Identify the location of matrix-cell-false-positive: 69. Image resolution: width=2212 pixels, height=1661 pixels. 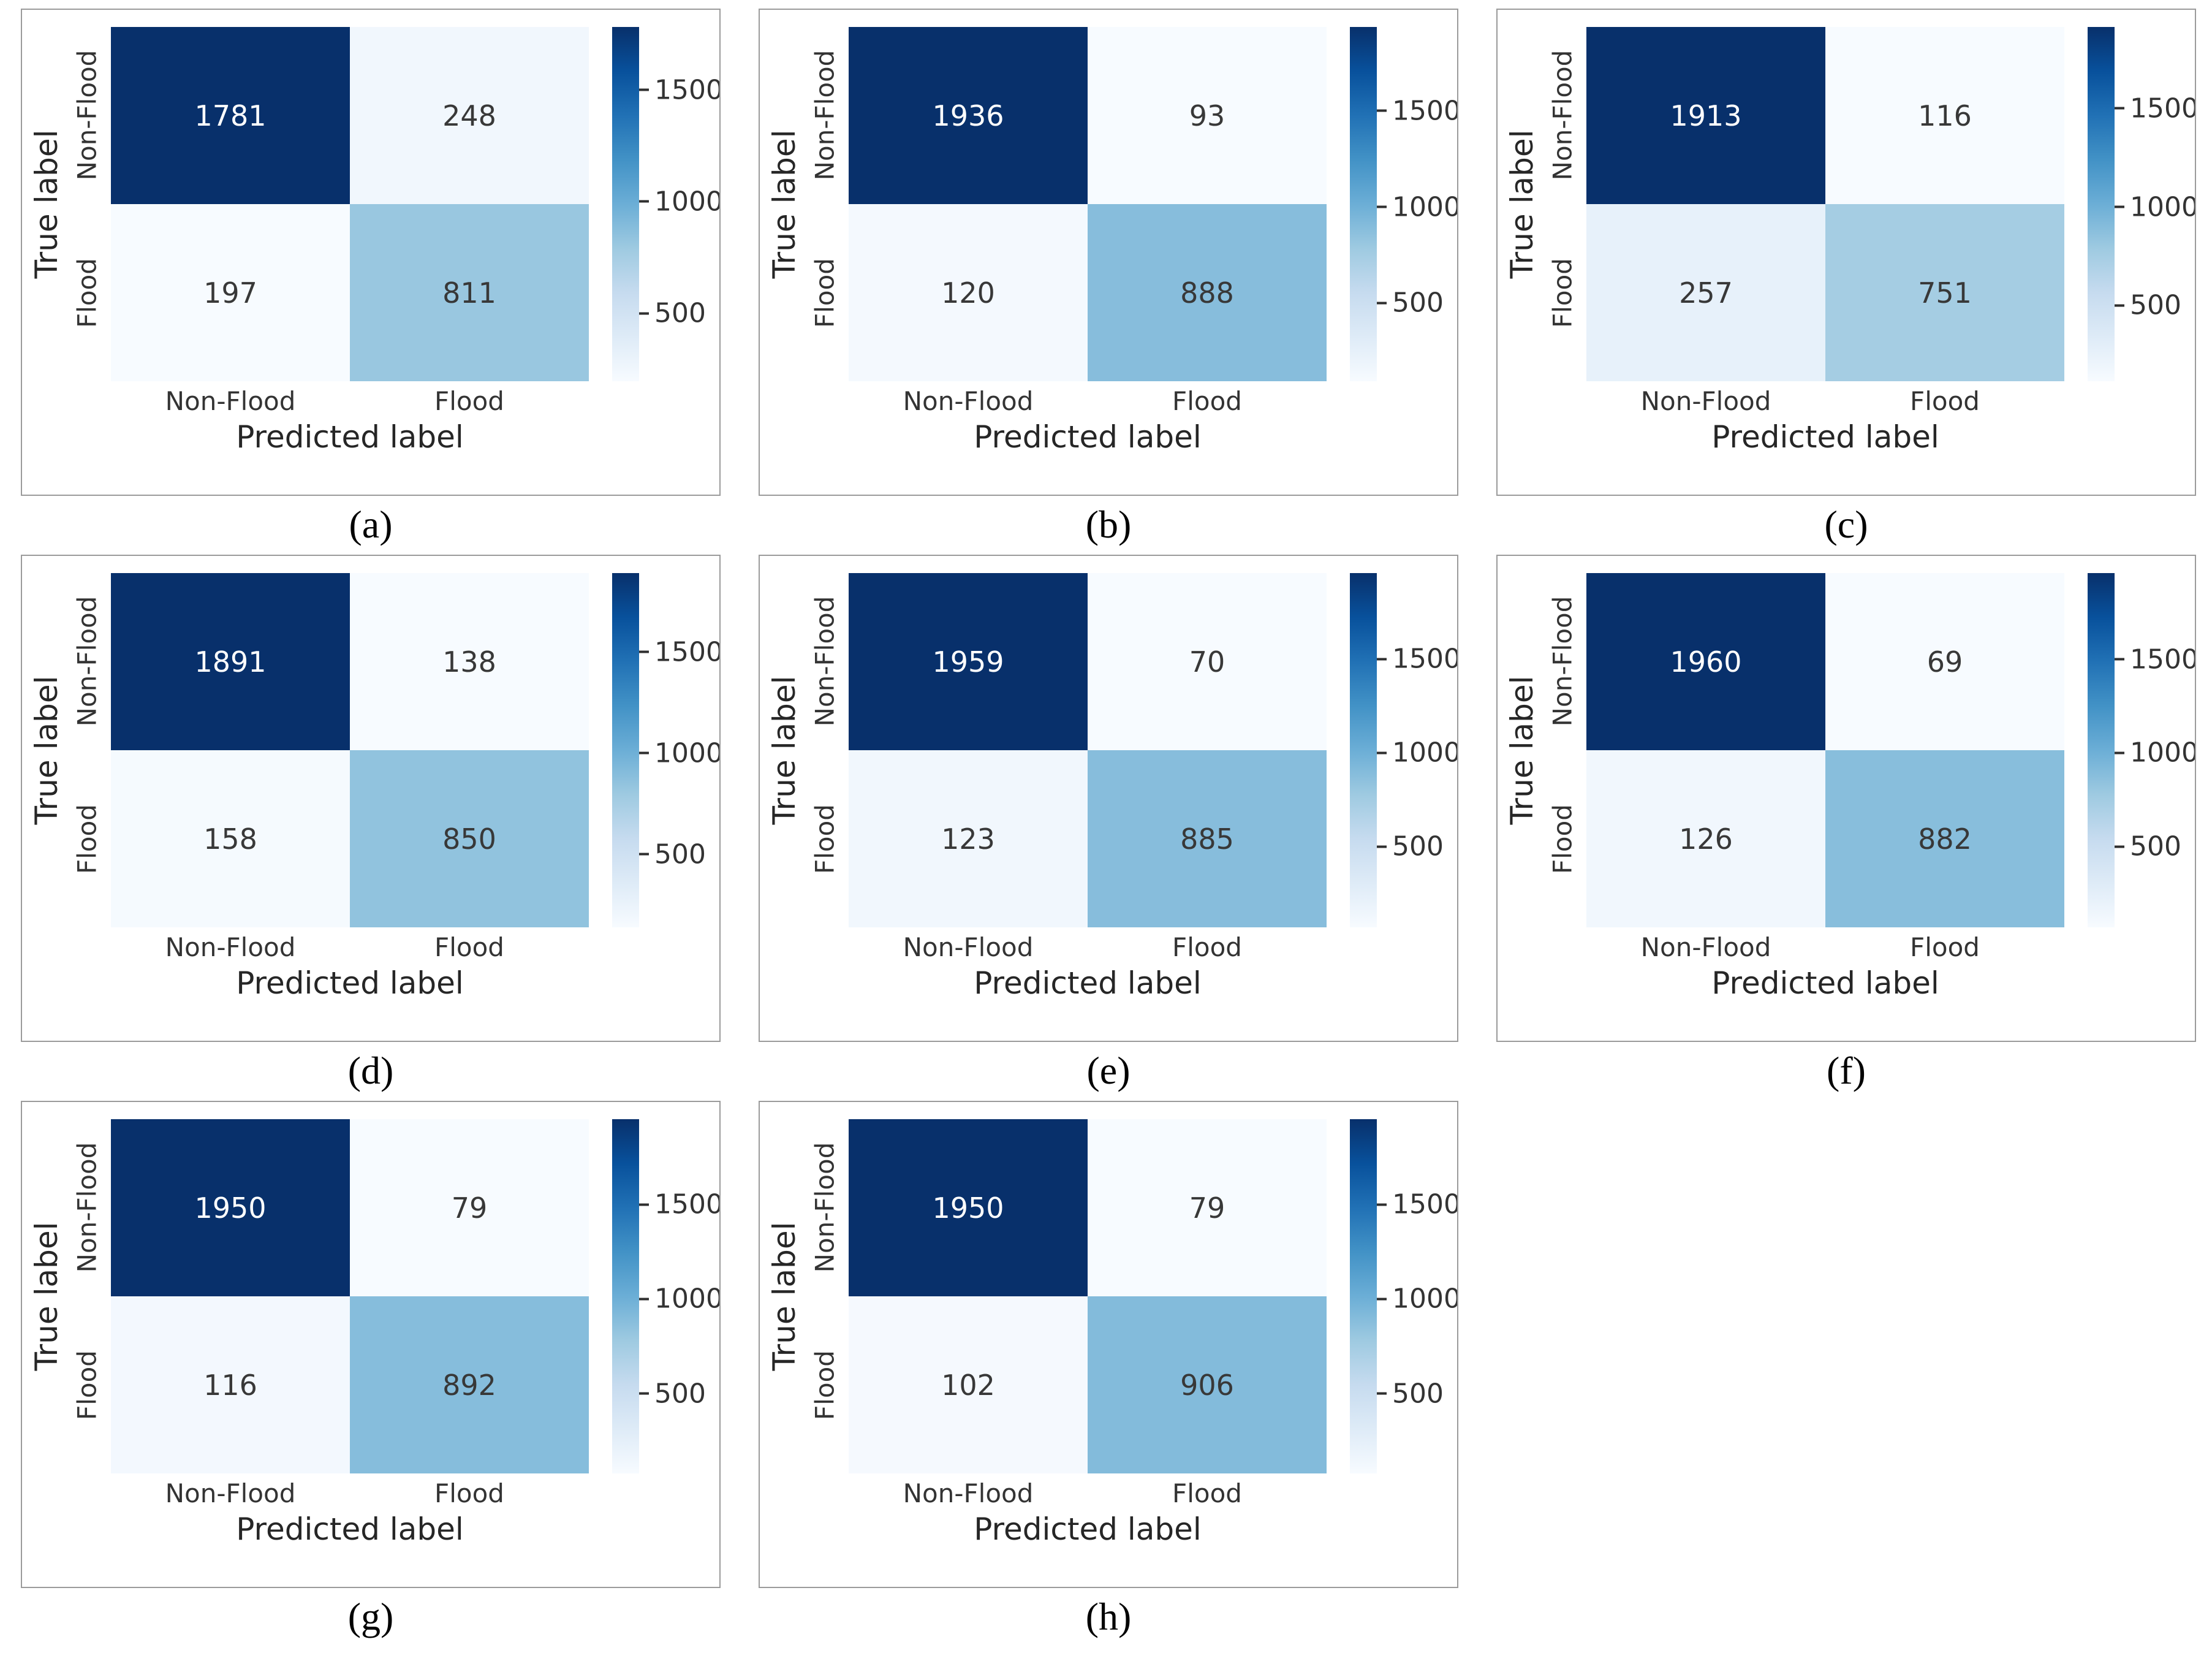
(1944, 661).